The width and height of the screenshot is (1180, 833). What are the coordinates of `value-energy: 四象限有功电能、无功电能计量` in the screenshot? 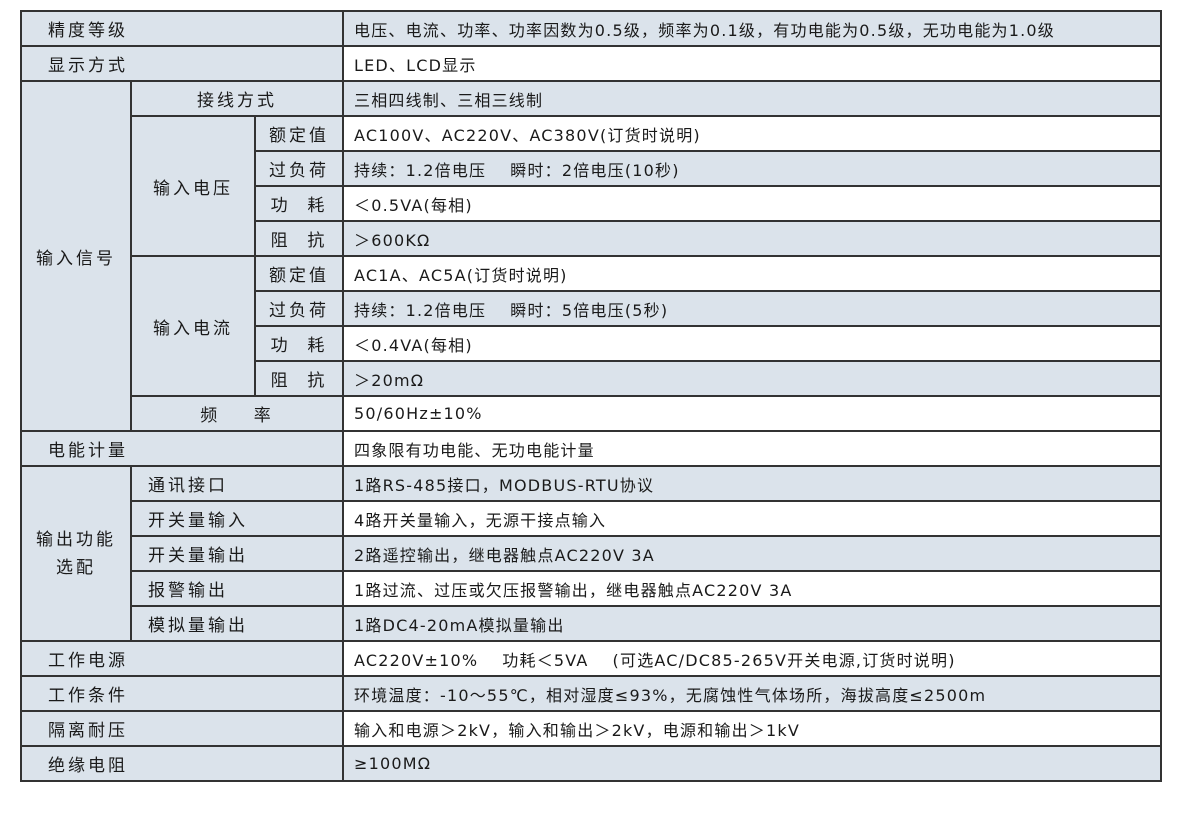 It's located at (752, 448).